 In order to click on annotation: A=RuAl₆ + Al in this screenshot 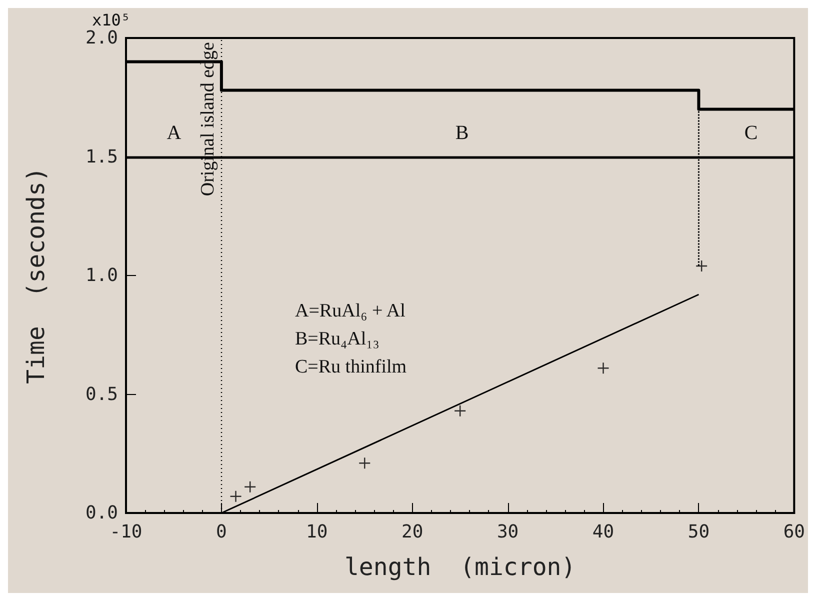, I will do `click(350, 311)`.